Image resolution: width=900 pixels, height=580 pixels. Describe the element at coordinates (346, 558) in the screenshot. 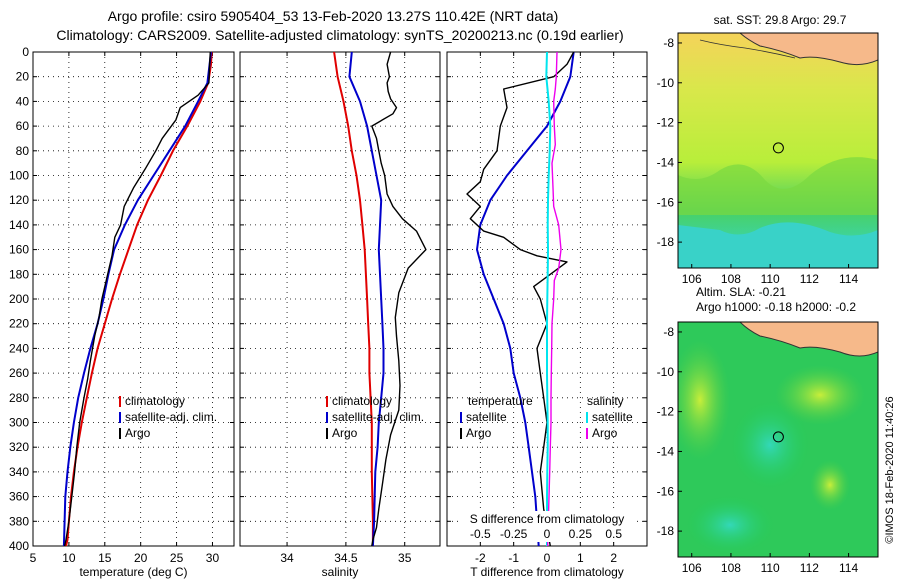

I see `x-tick-label: 34.5` at that location.